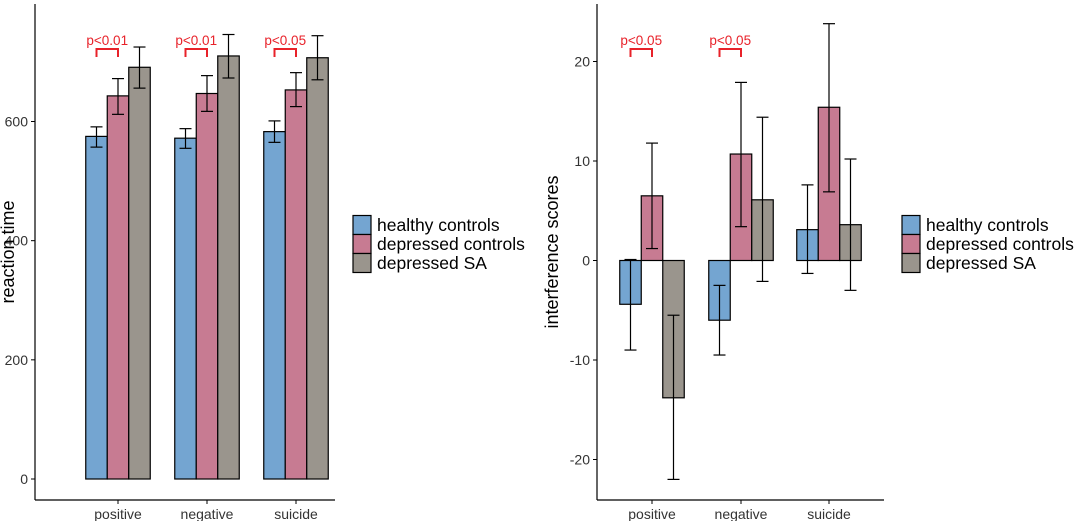  Describe the element at coordinates (580, 360) in the screenshot. I see `y-tick-label: -10` at that location.